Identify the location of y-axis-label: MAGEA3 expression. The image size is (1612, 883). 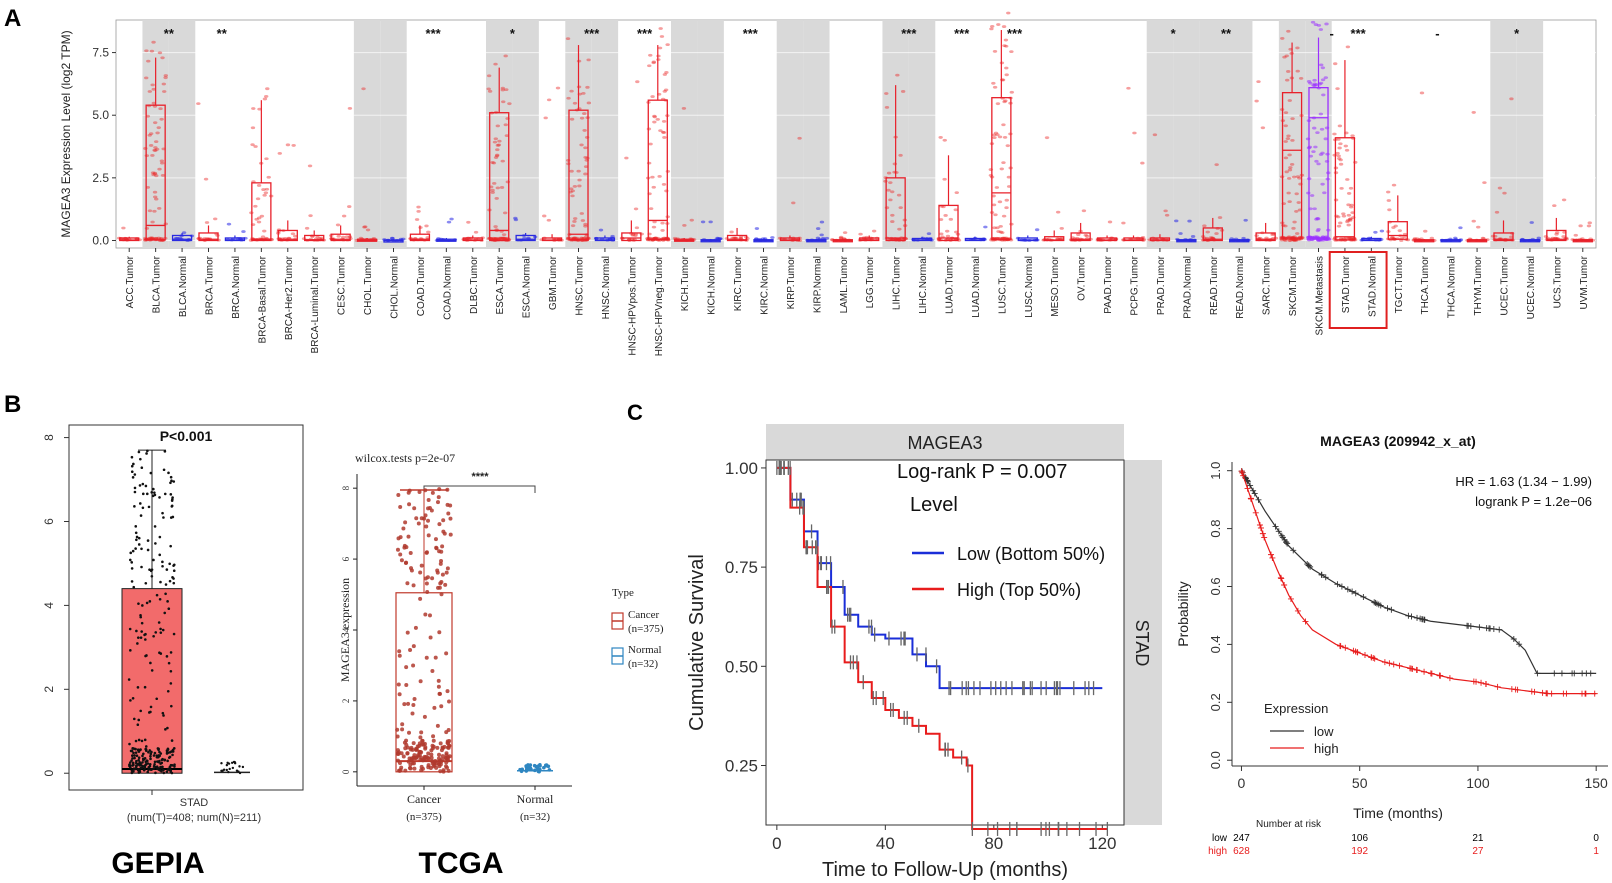
(345, 630).